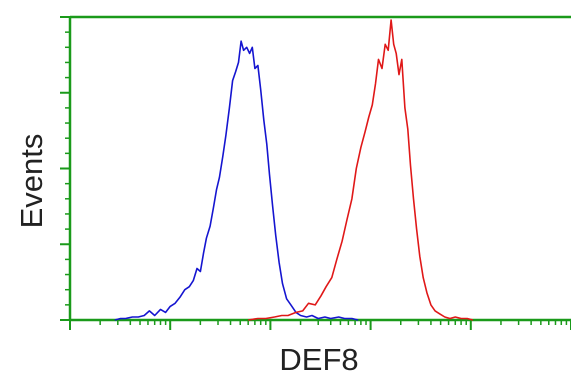 The width and height of the screenshot is (571, 380). Describe the element at coordinates (31, 181) in the screenshot. I see `y-axis-title: Events` at that location.